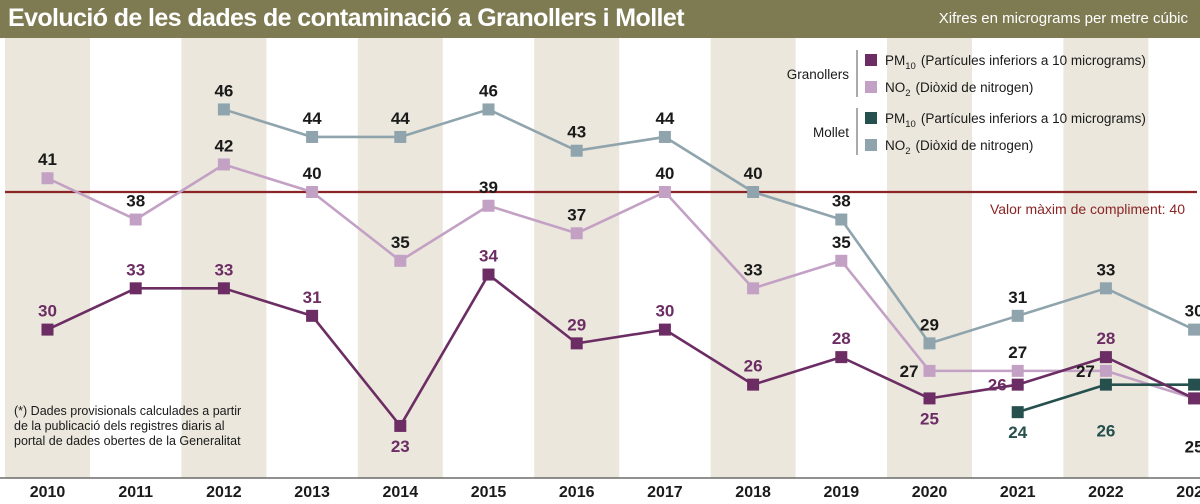 The width and height of the screenshot is (1200, 504). Describe the element at coordinates (488, 187) in the screenshot. I see `gra_no2-data-label: 39` at that location.